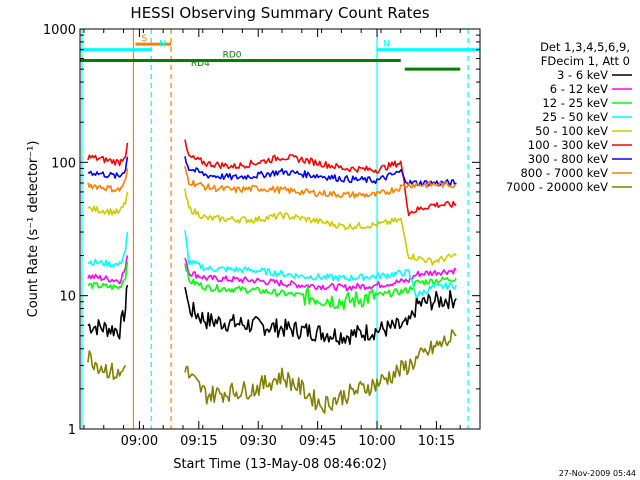  Describe the element at coordinates (279, 13) in the screenshot. I see `chart-title: HESSI Observing Summary Count Rates` at that location.